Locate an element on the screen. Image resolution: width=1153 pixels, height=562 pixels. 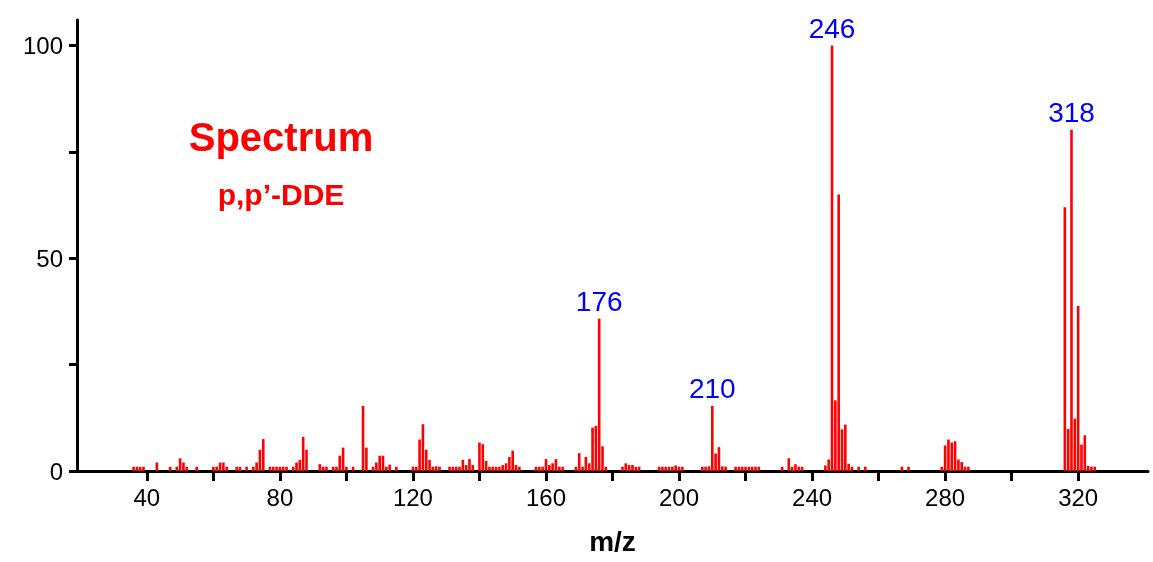
annotation: 176 is located at coordinates (599, 302).